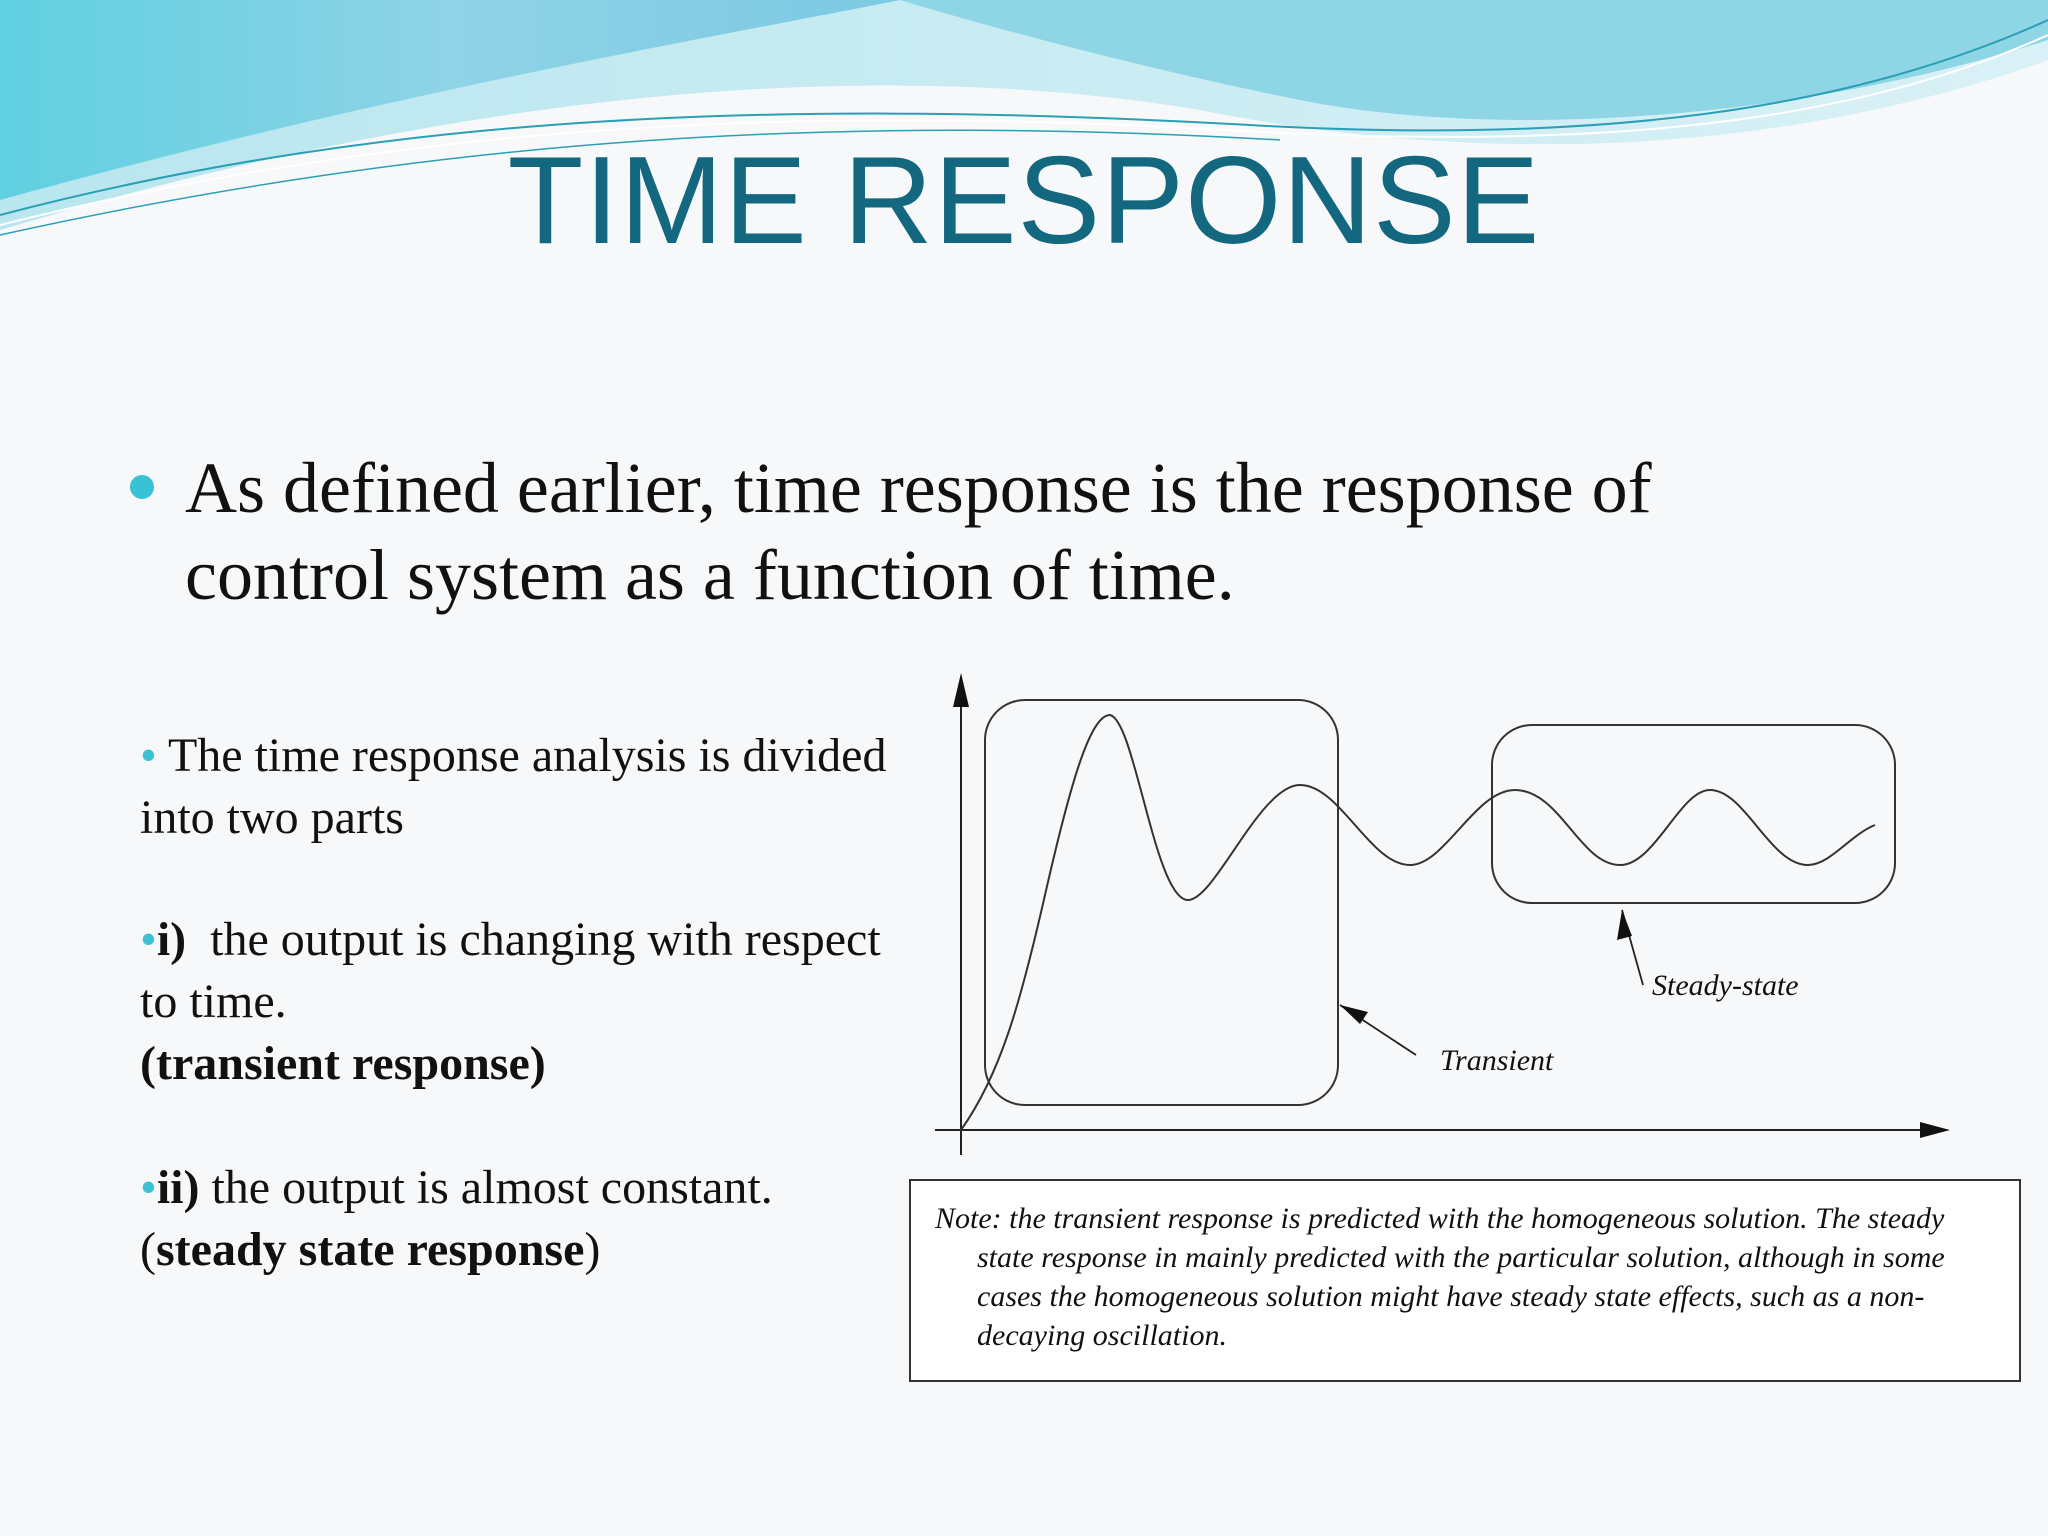 The height and width of the screenshot is (1536, 2048). I want to click on y-axis-arrow-icon, so click(961, 690).